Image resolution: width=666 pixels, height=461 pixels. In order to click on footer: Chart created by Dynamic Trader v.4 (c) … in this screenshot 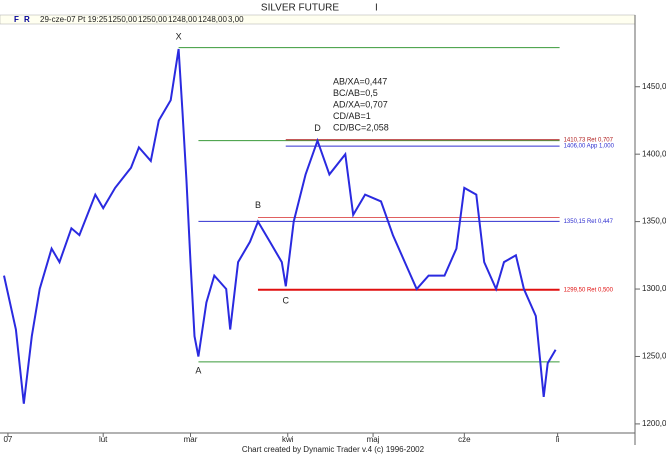, I will do `click(333, 449)`.